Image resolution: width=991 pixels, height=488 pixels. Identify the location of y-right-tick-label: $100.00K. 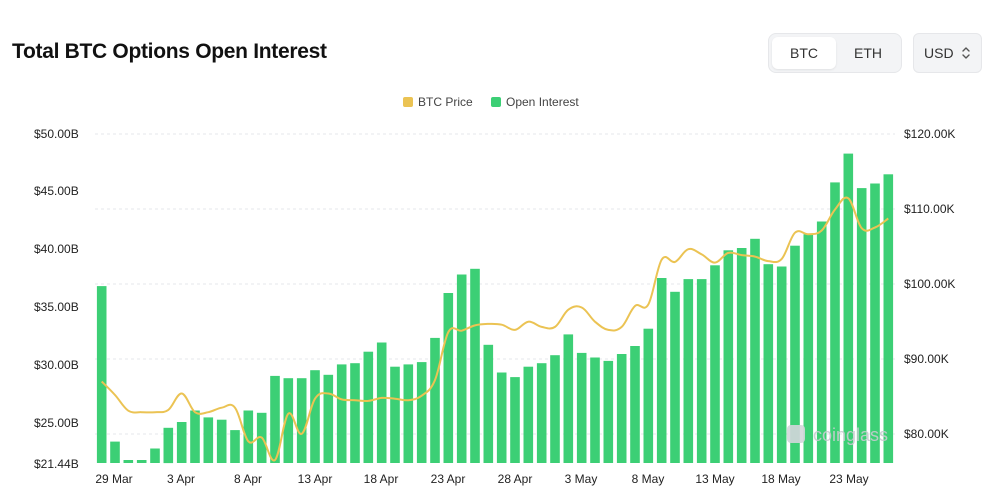
(929, 284).